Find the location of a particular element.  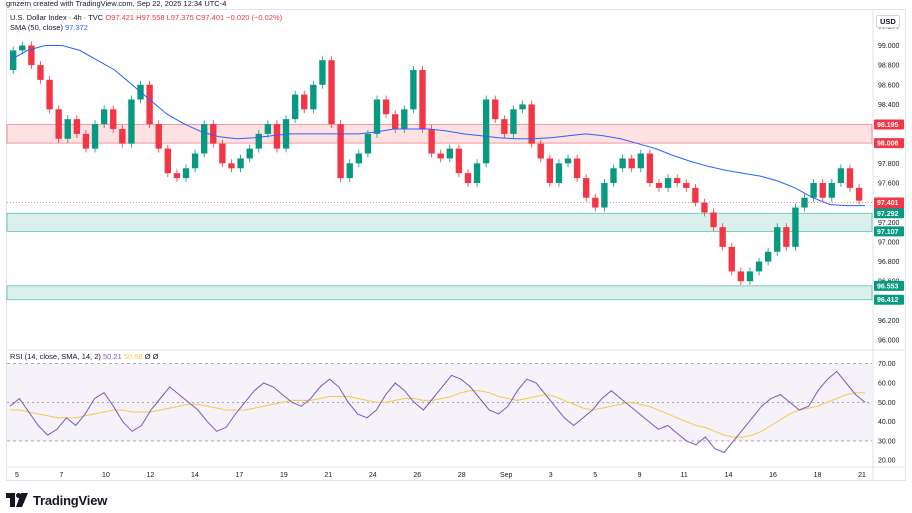

currency-label: USD is located at coordinates (888, 21).